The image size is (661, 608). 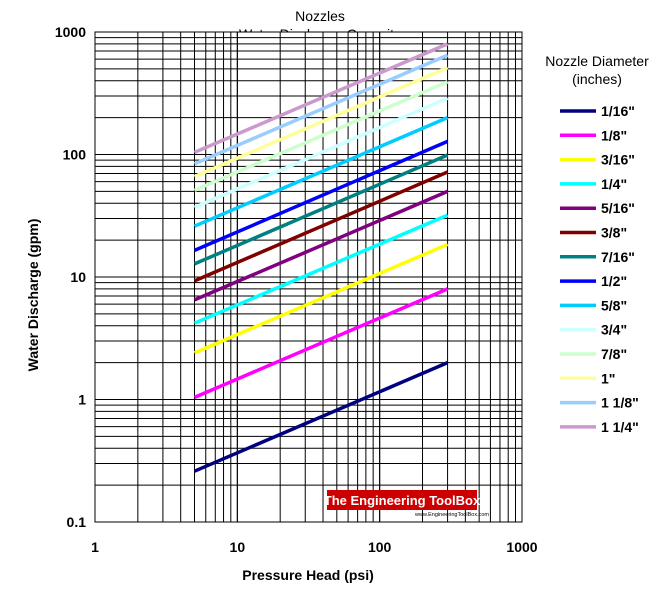 What do you see at coordinates (618, 111) in the screenshot?
I see `legend-label: 1/16"` at bounding box center [618, 111].